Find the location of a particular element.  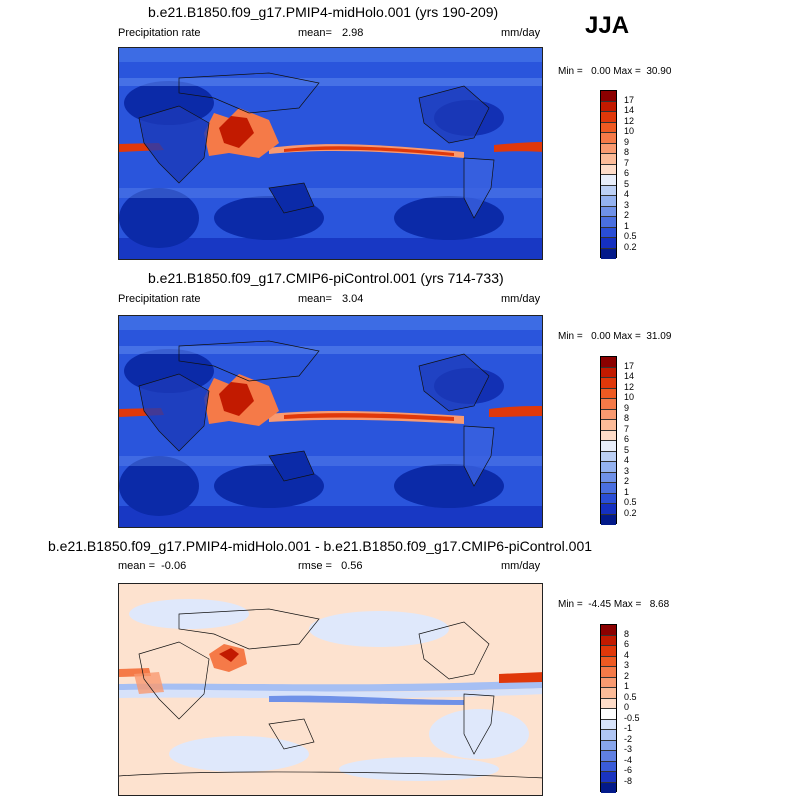

panel-1-mean-value: 2.98 is located at coordinates (353, 33).